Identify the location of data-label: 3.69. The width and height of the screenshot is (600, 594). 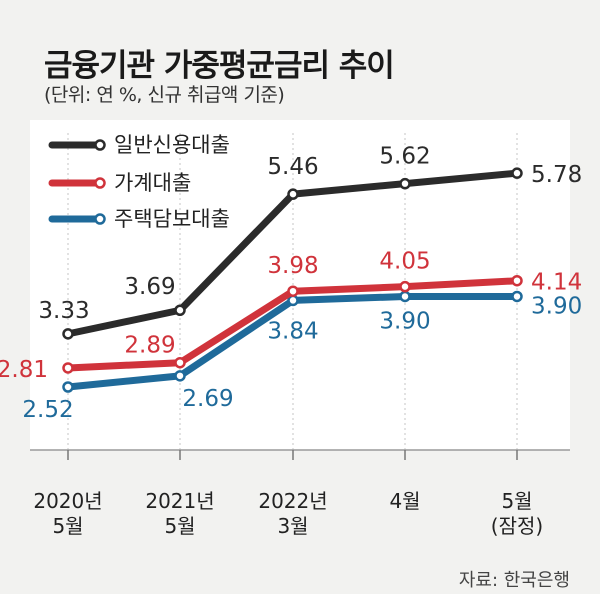
(149, 287).